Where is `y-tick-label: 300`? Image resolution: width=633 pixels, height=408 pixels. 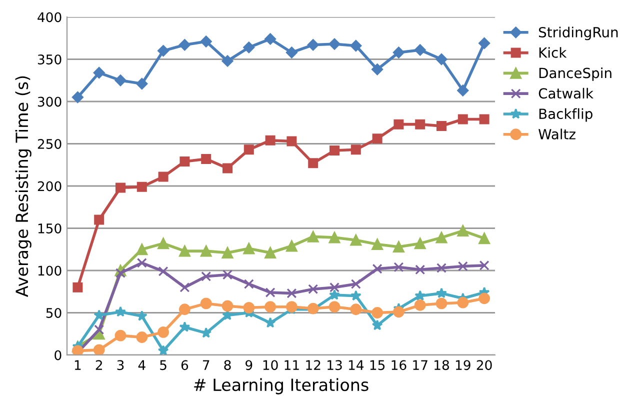
y-tick-label: 300 is located at coordinates (50, 101).